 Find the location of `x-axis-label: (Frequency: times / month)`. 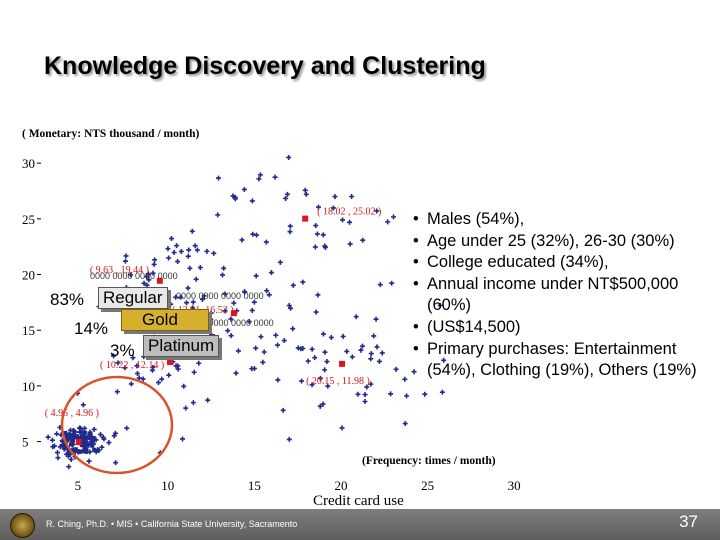

x-axis-label: (Frequency: times / month) is located at coordinates (429, 461).